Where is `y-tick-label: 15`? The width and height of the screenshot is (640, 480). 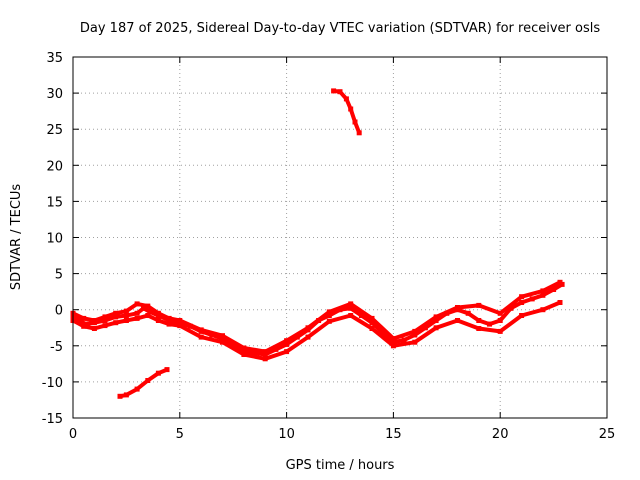 y-tick-label: 15 is located at coordinates (54, 202).